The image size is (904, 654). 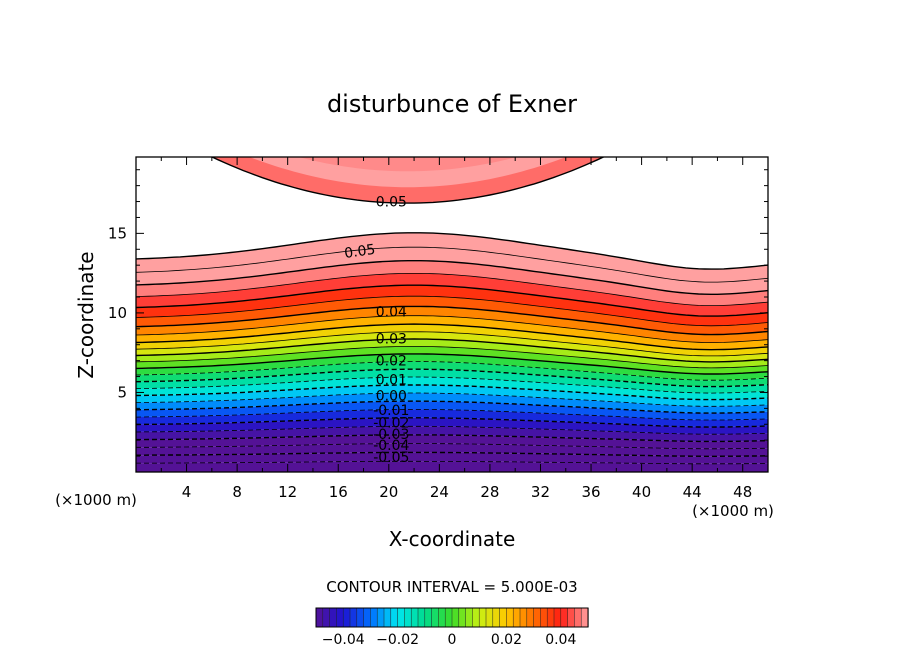 I want to click on contour-label: 0.01, so click(x=391, y=381).